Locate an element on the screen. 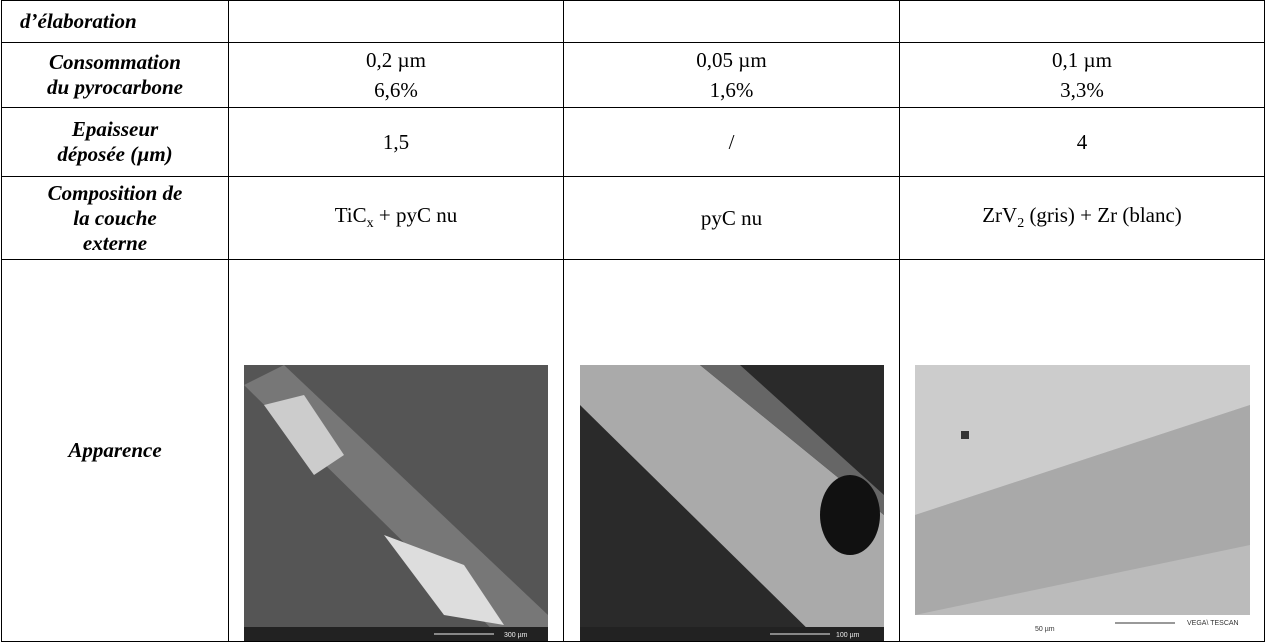 The width and height of the screenshot is (1265, 642). value: pyC nu is located at coordinates (731, 217).